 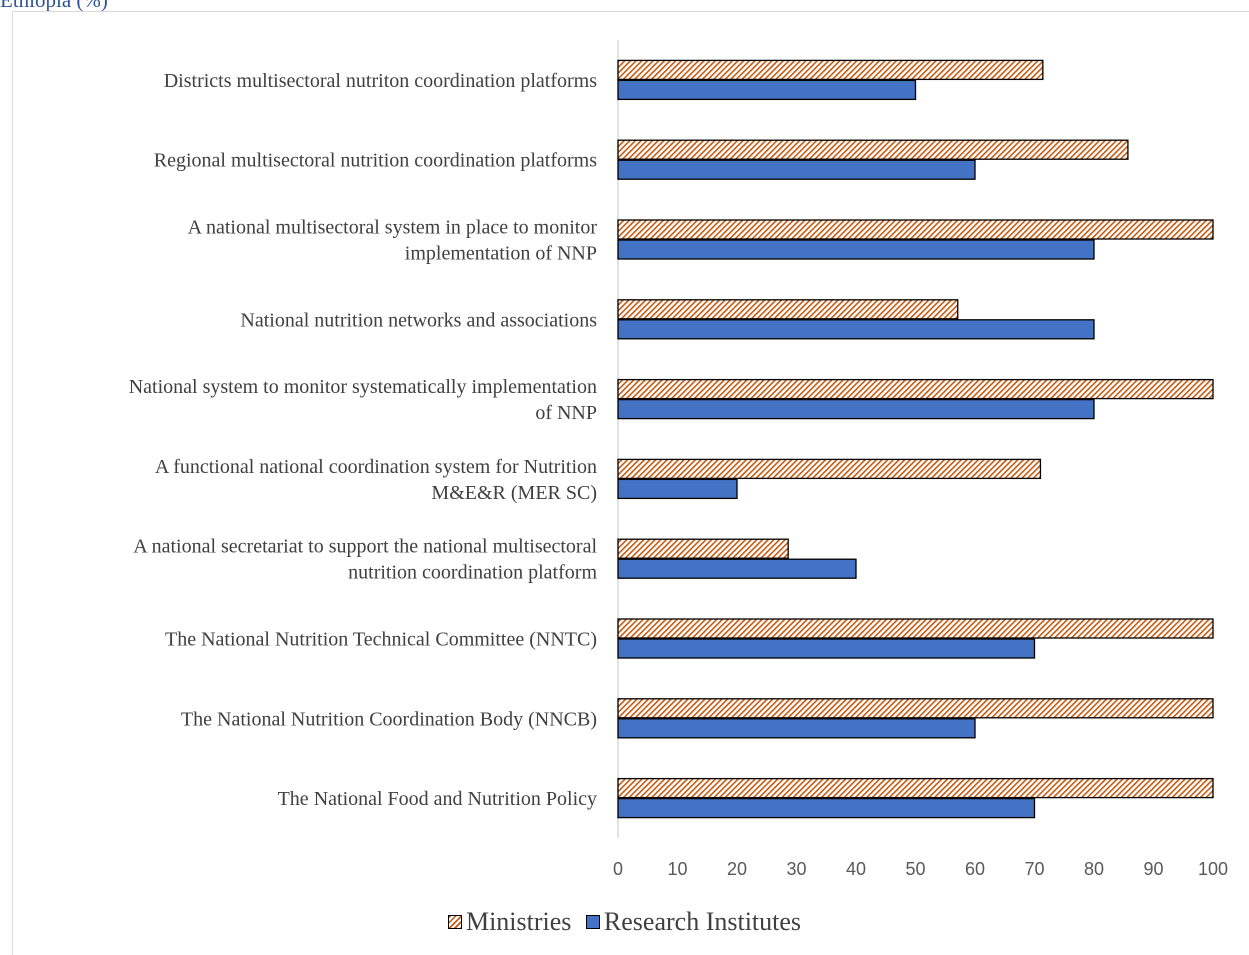 I want to click on category-label: The National Food and Nutrition Policy, so click(x=437, y=799).